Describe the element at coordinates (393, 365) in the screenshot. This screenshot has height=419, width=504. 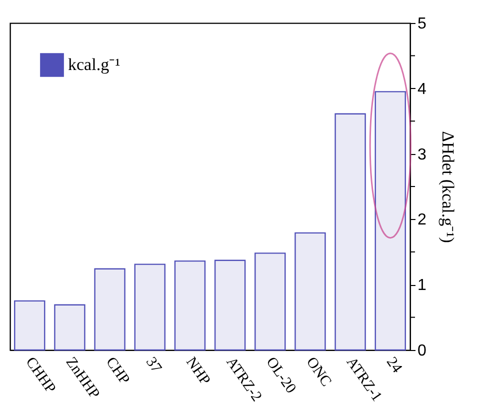
I see `x-tick-label: 24` at that location.